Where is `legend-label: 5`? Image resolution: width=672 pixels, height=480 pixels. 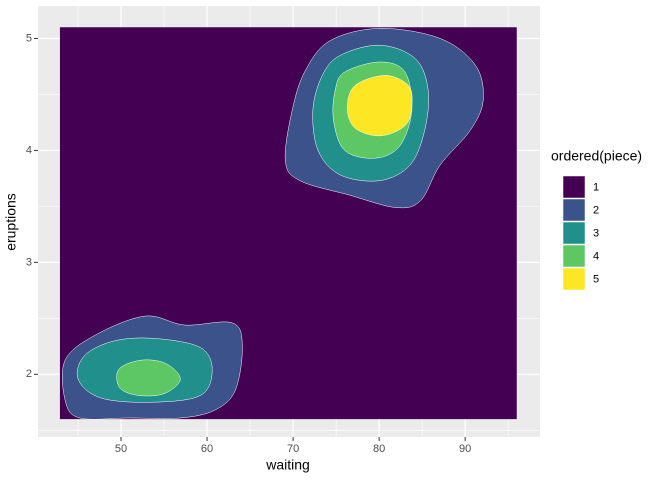
legend-label: 5 is located at coordinates (596, 279).